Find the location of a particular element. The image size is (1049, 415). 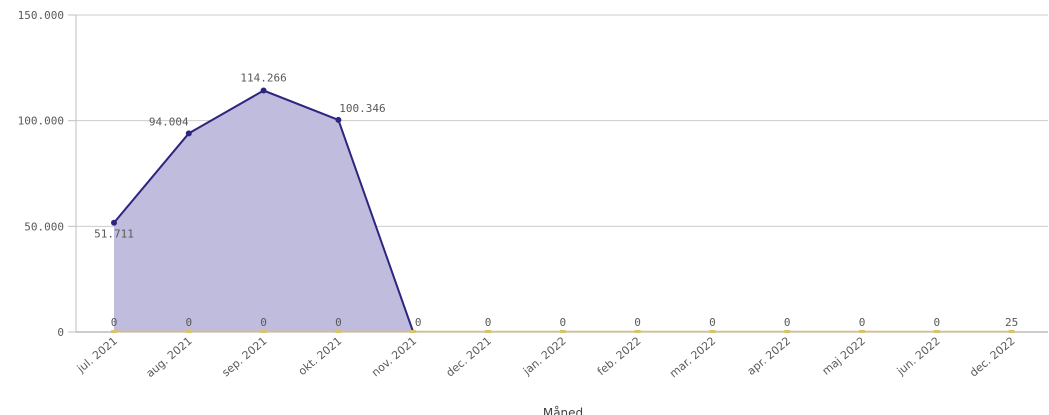

y-tick-label: 150.000 is located at coordinates (41, 15).